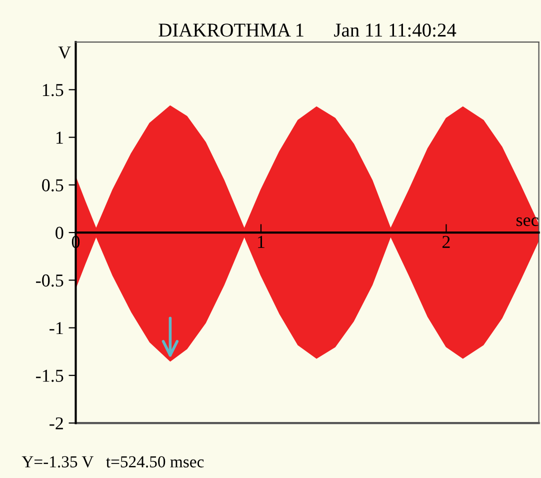 Image resolution: width=541 pixels, height=478 pixels. Describe the element at coordinates (53, 90) in the screenshot. I see `y-tick-label: 1.5` at that location.